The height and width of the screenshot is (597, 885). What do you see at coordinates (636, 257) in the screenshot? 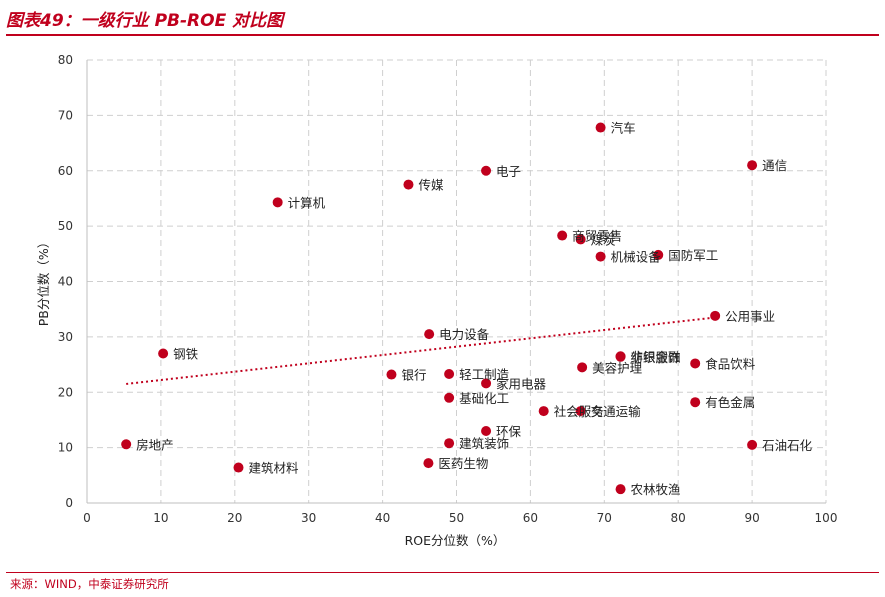
I see `point-label: 机械设备` at bounding box center [636, 257].